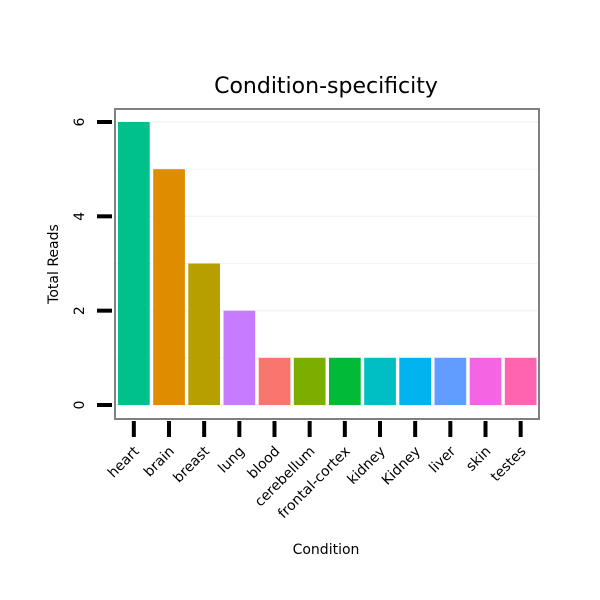  Describe the element at coordinates (326, 86) in the screenshot. I see `chart-title: Condition-specificity` at that location.